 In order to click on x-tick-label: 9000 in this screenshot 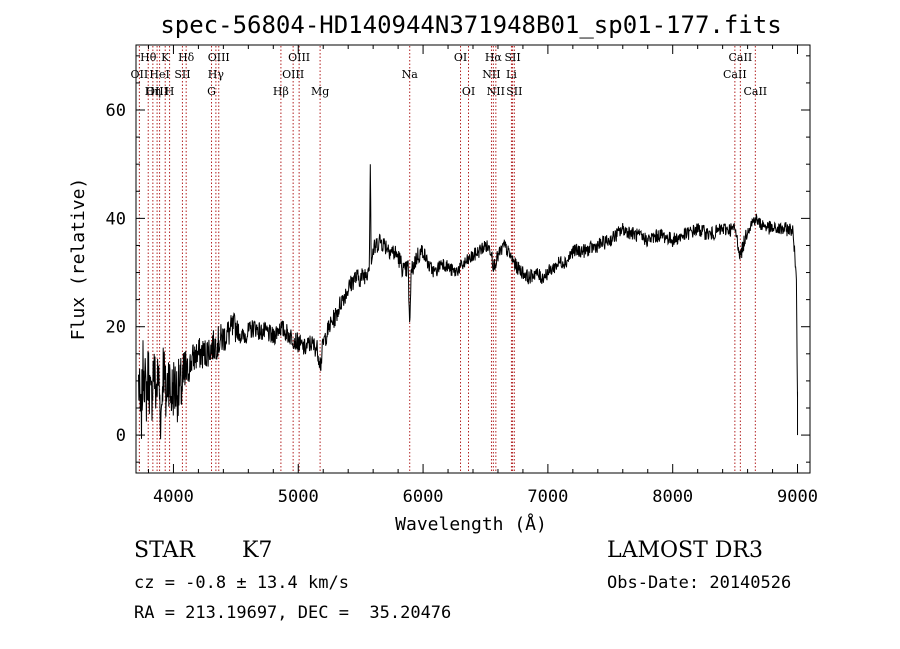, I will do `click(797, 497)`.